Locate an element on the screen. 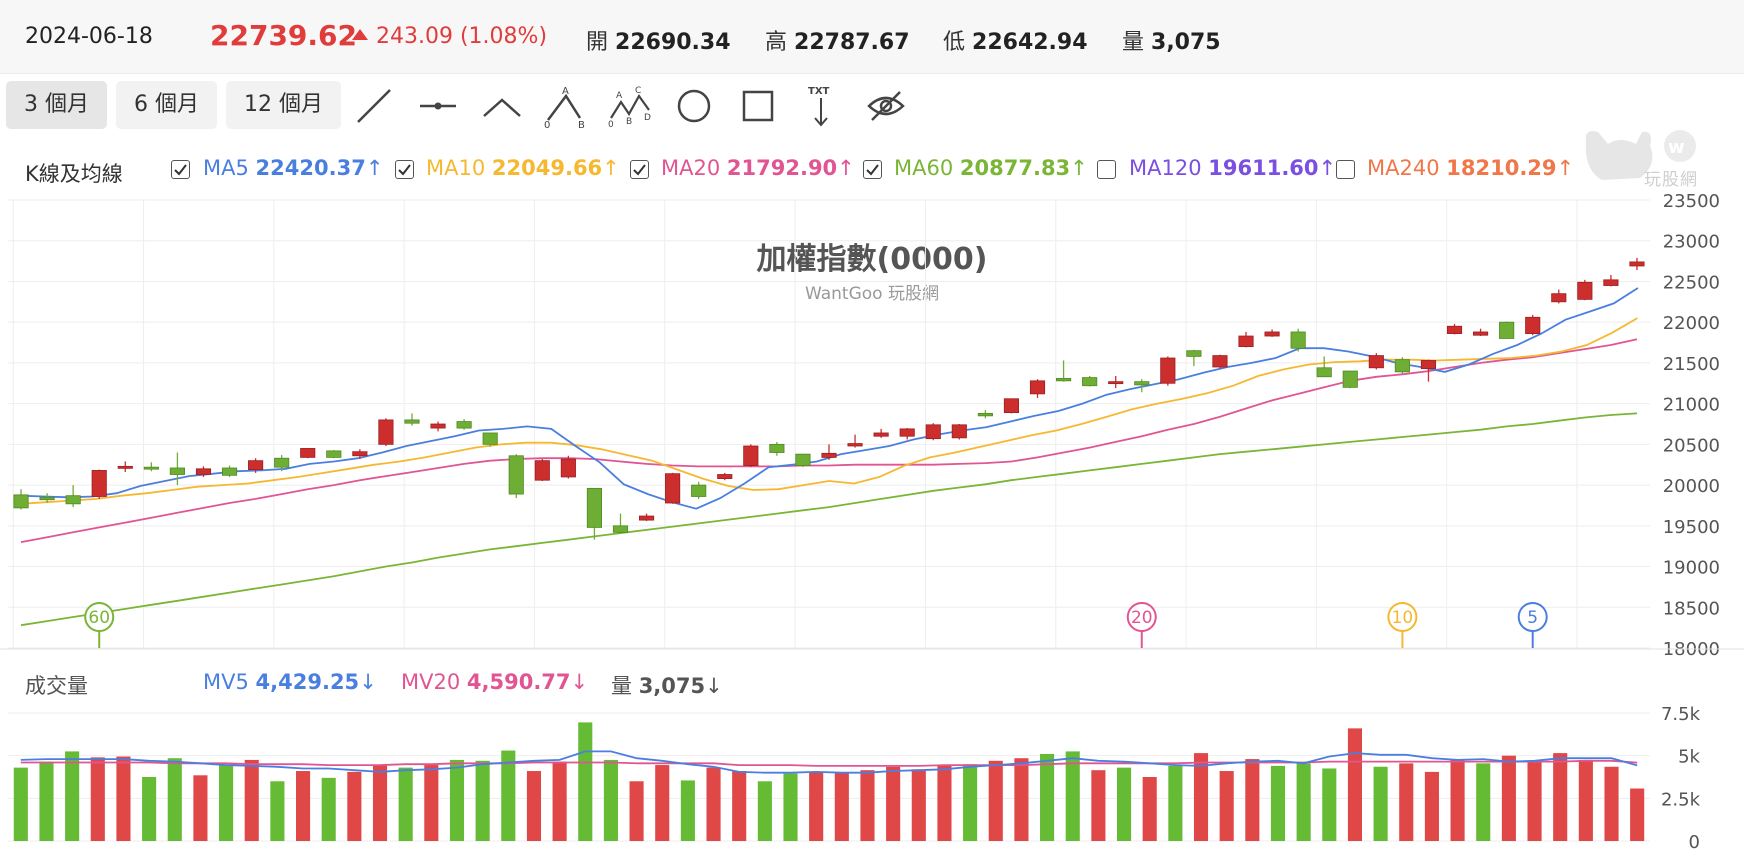 The height and width of the screenshot is (854, 1744). checkbox-ma240 is located at coordinates (1345, 169).